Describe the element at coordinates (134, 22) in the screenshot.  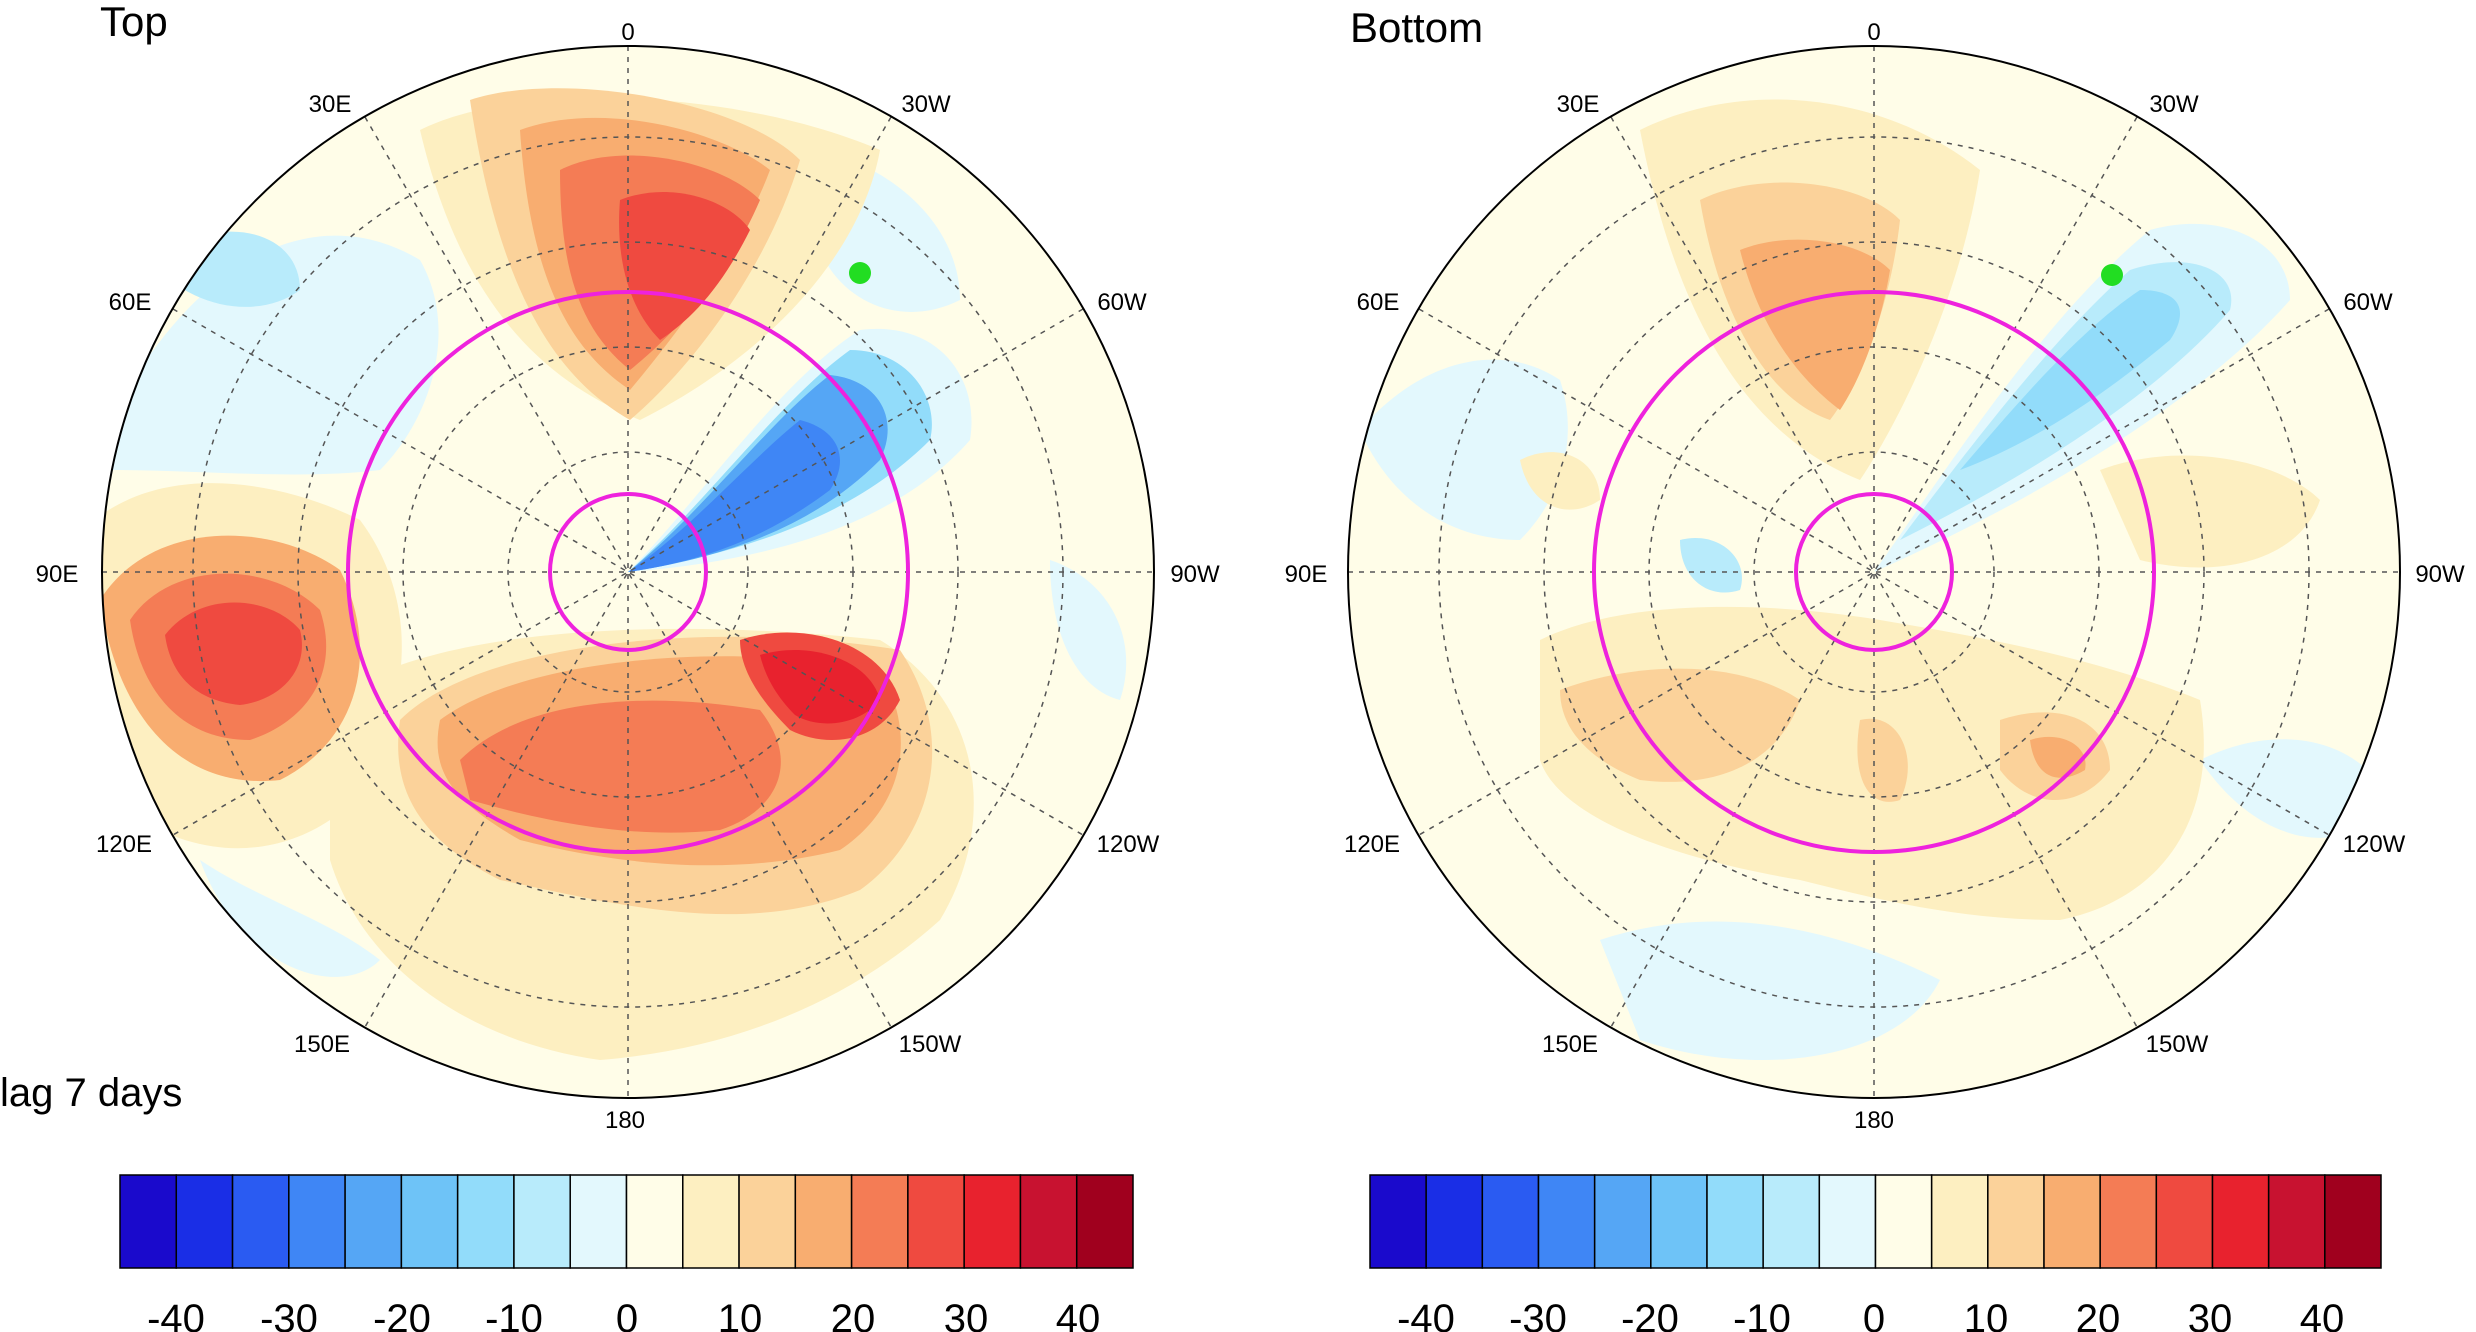
I see `panel-title: Top` at that location.